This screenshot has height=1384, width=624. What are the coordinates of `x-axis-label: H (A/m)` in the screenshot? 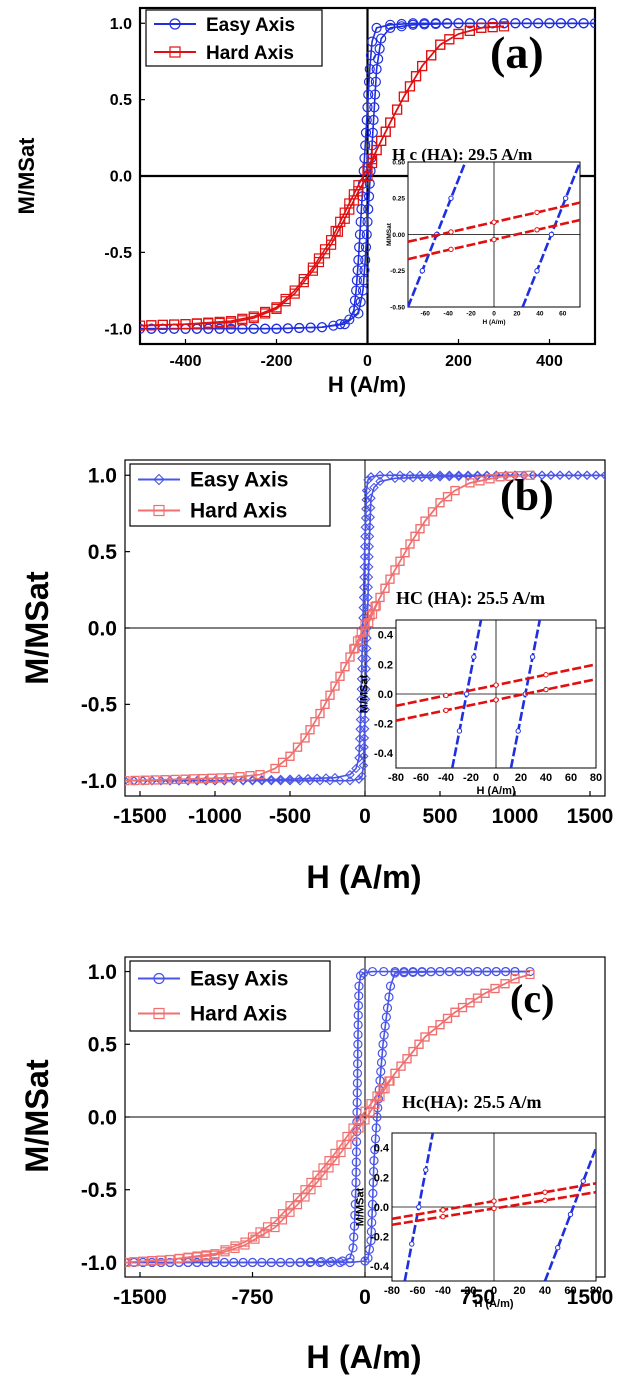 It's located at (363, 1357).